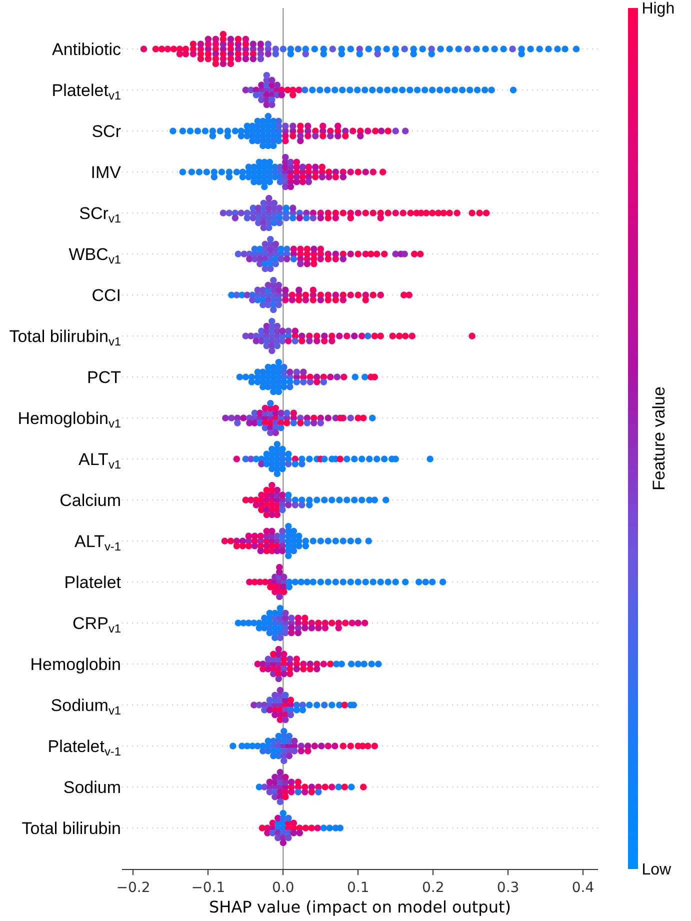  Describe the element at coordinates (657, 870) in the screenshot. I see `color-bar-label: Low` at that location.